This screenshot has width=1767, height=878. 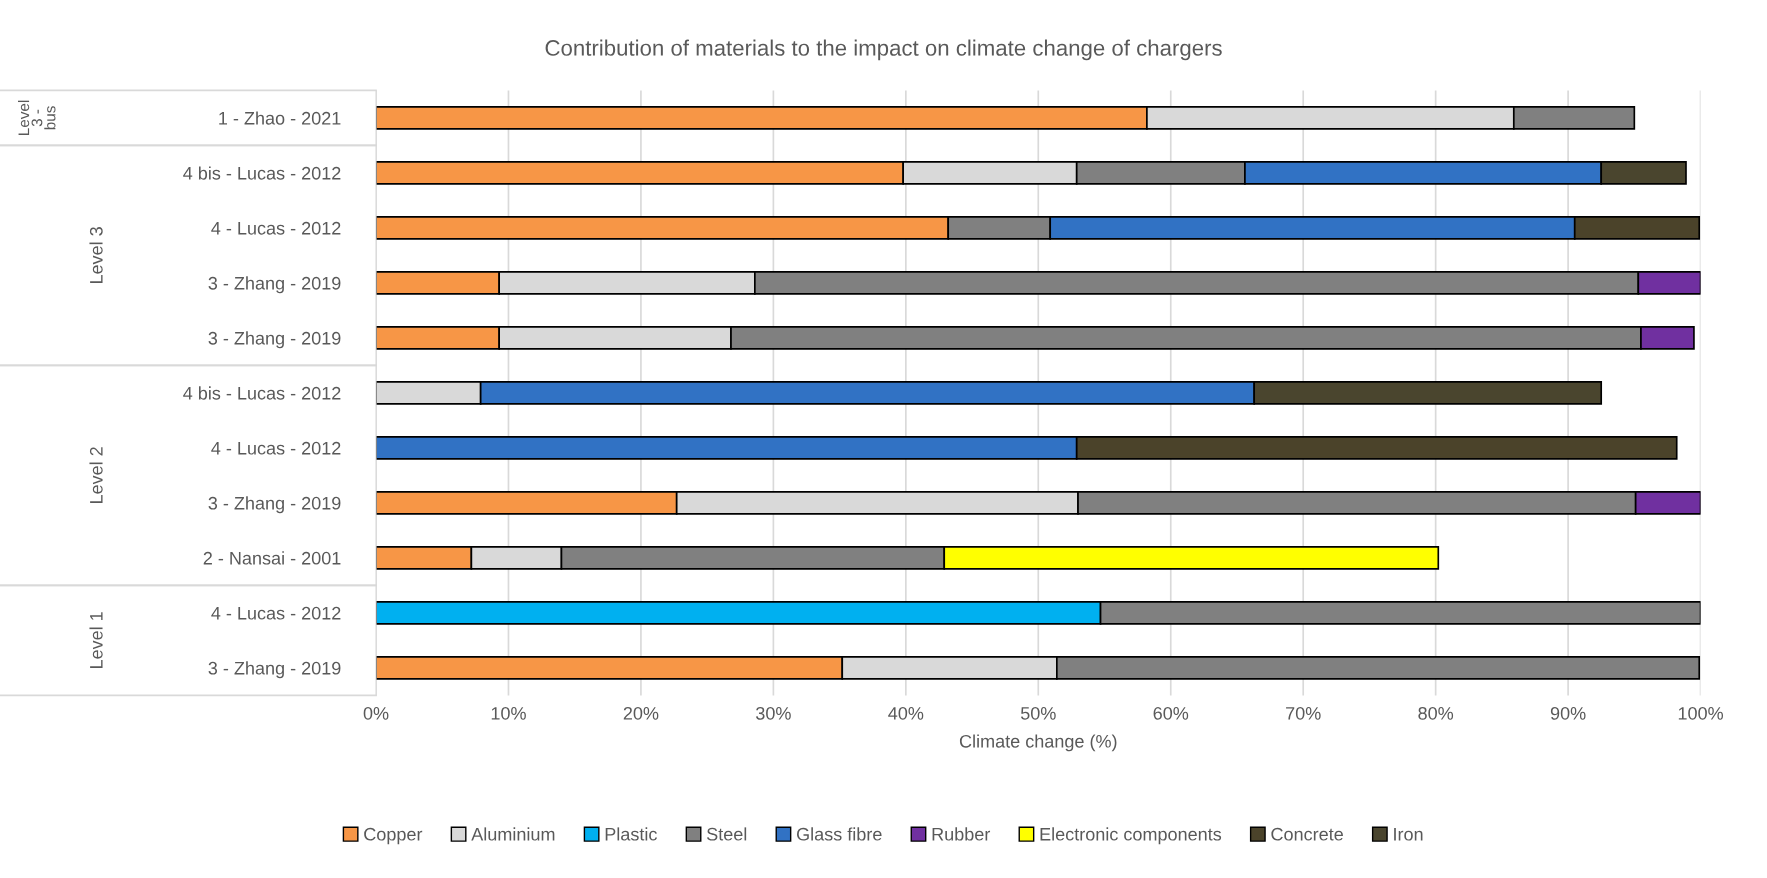 I want to click on x-tick-label: 20%, so click(x=641, y=713).